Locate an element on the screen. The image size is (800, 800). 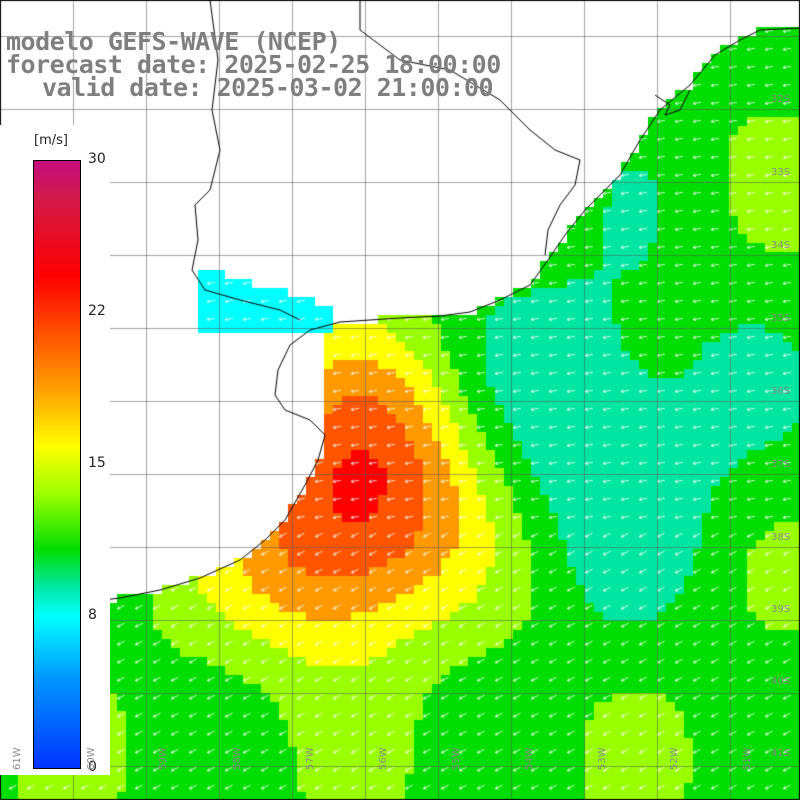
lon-label: 56W is located at coordinates (383, 758).